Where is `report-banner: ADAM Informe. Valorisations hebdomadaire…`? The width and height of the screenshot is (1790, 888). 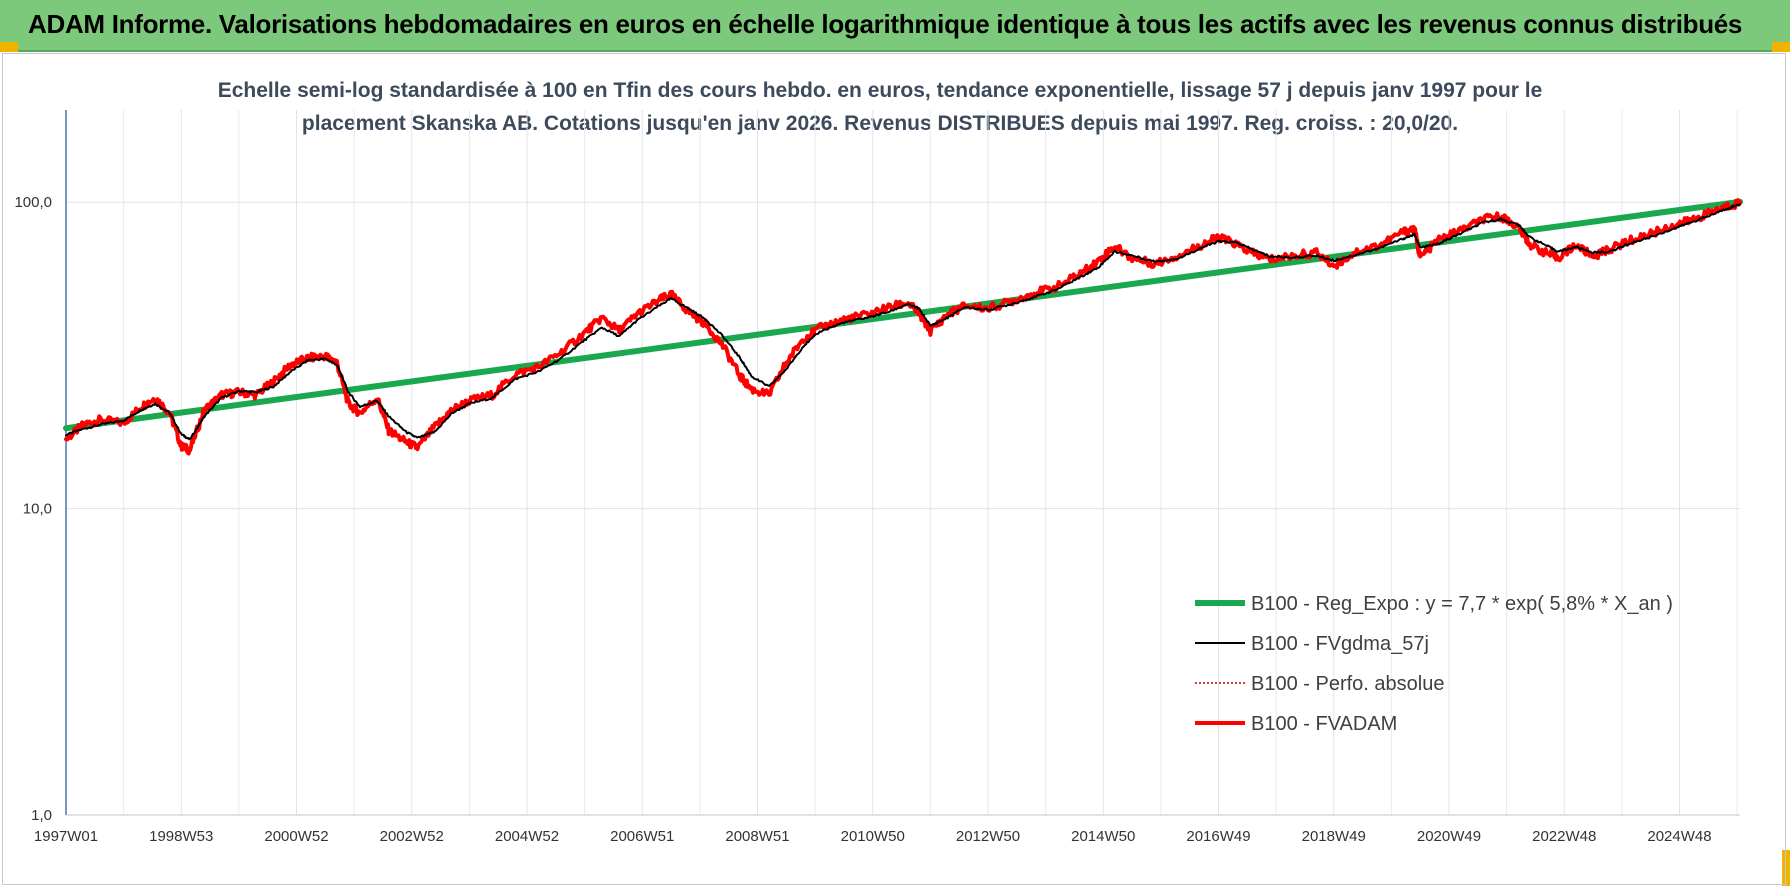
report-banner: ADAM Informe. Valorisations hebdomadaire… is located at coordinates (895, 26).